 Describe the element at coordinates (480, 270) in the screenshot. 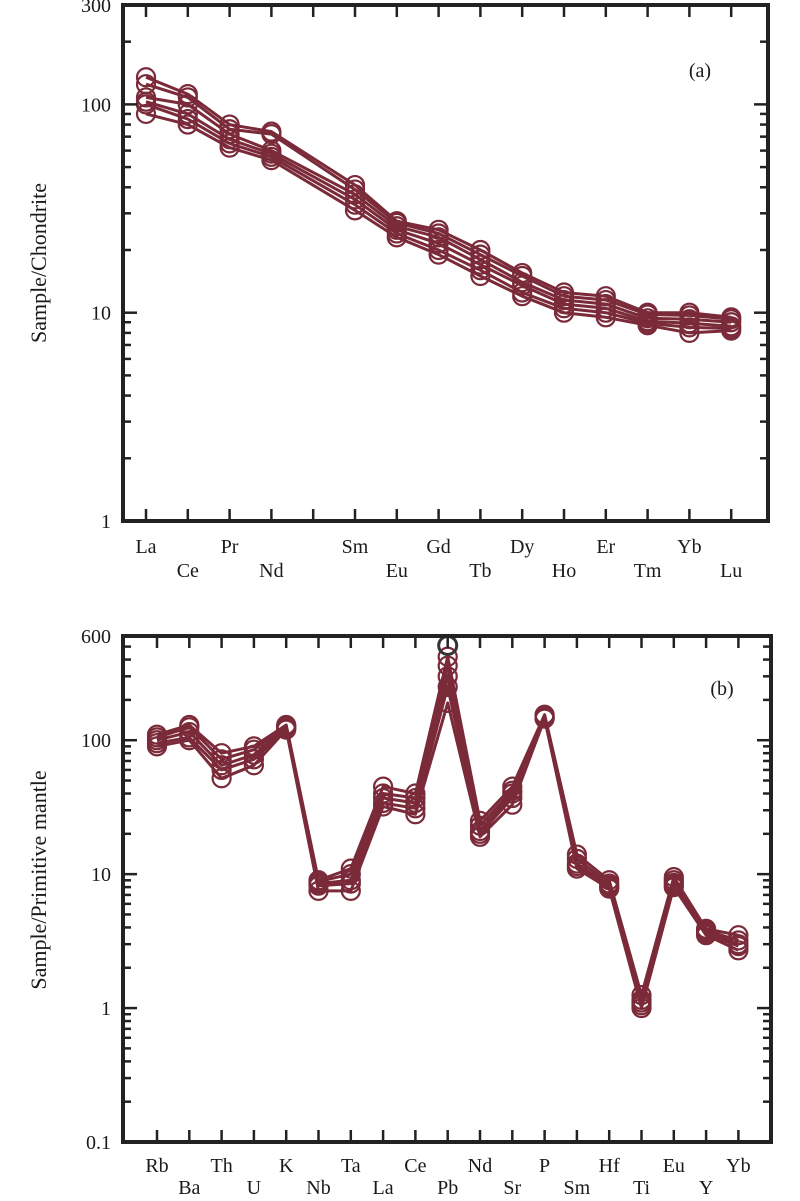

I see `panel-a-point-tb-s5` at that location.